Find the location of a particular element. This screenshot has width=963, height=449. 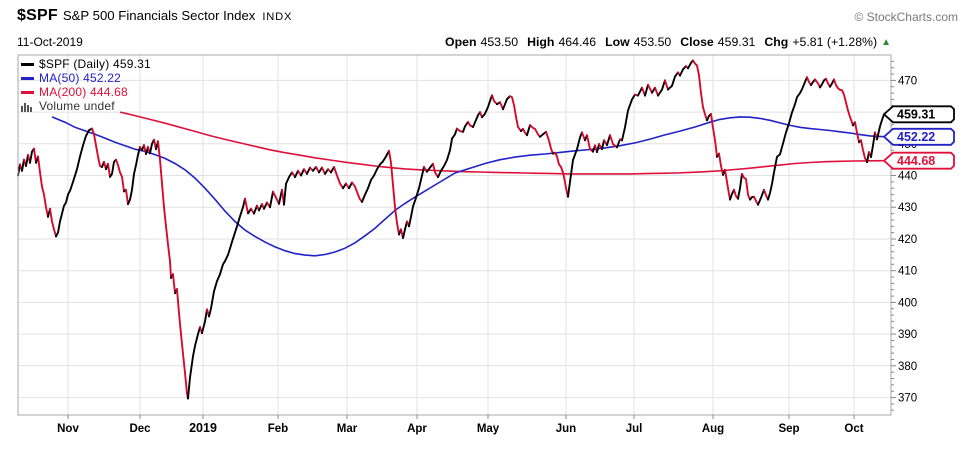

price-tag-close: 459.31 is located at coordinates (918, 114).